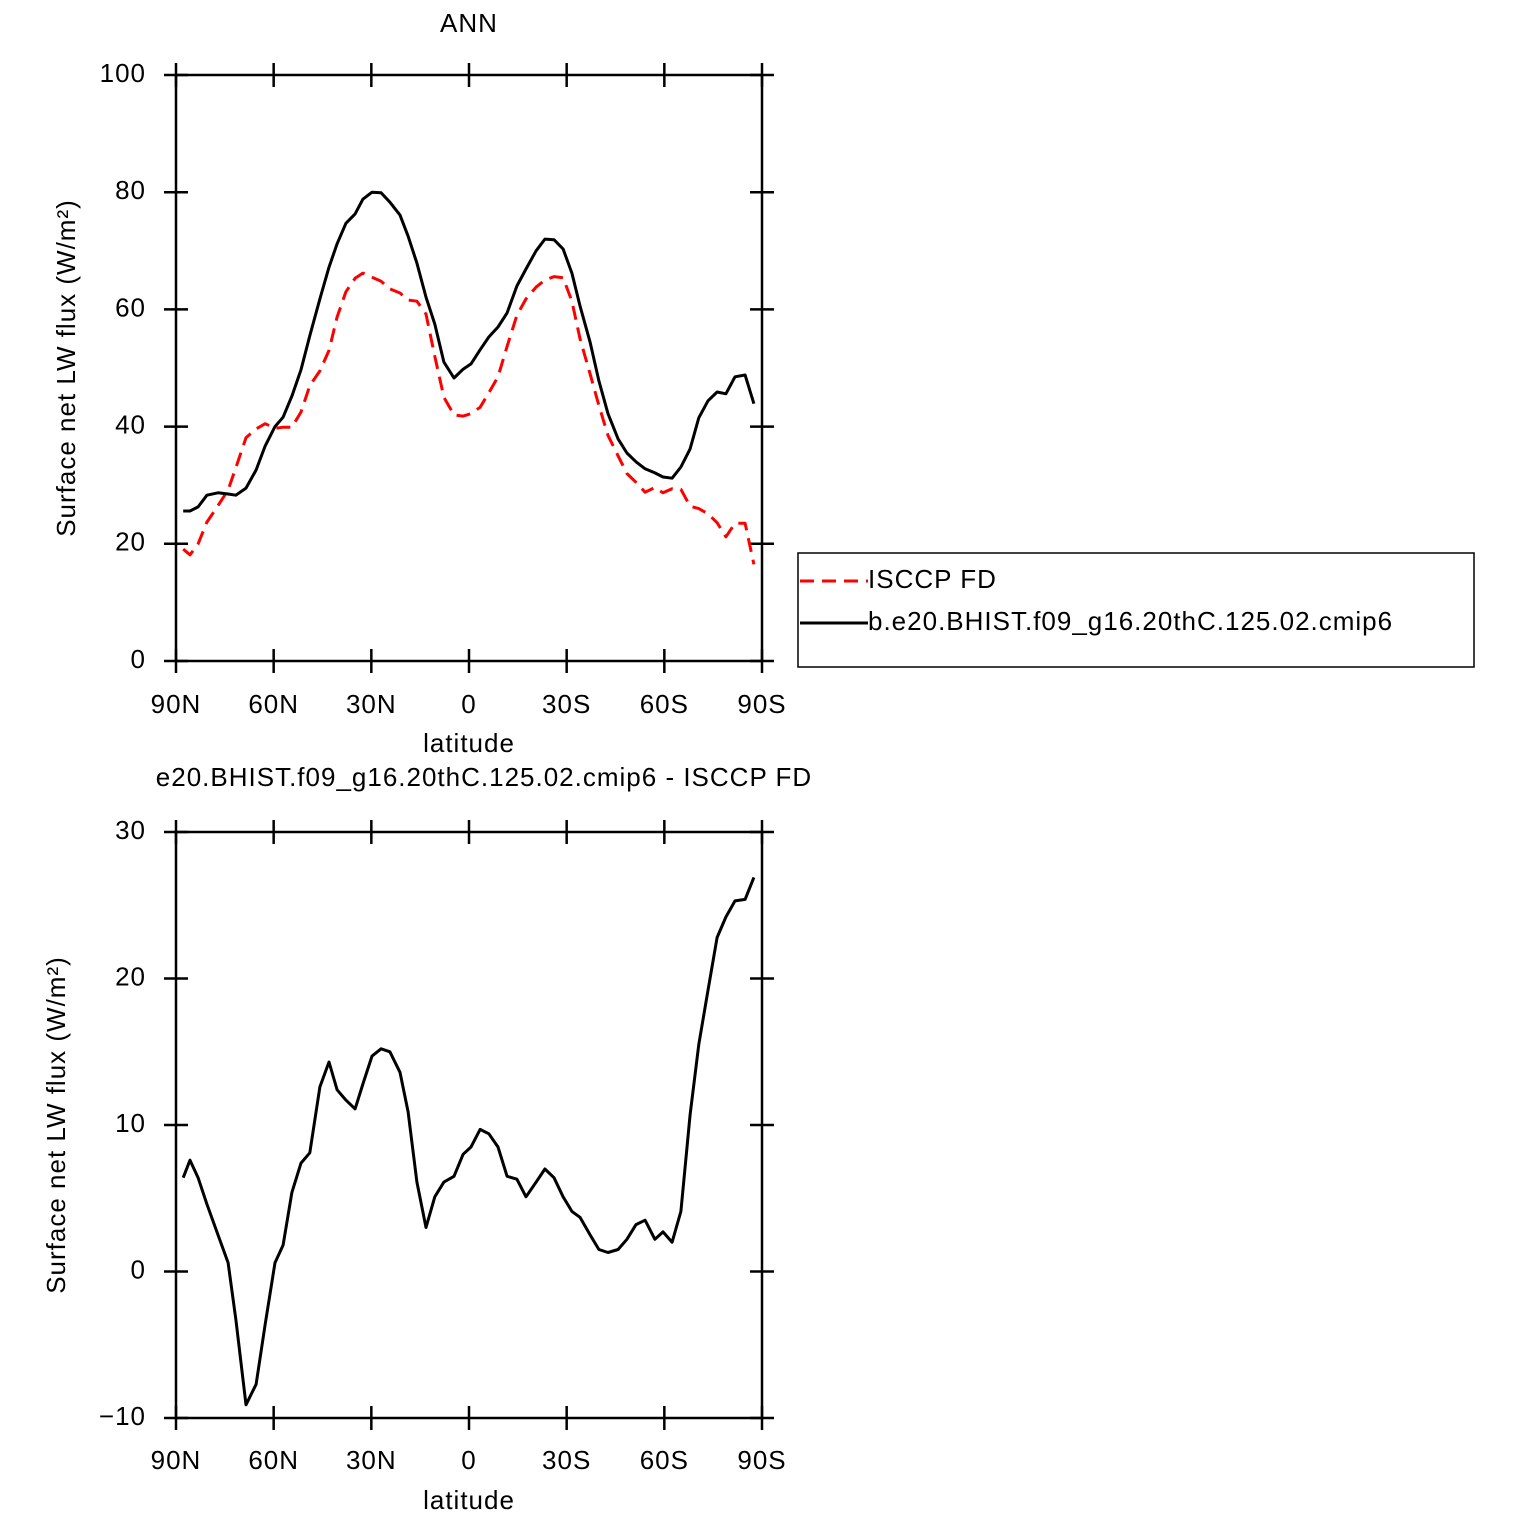 This screenshot has height=1524, width=1524. Describe the element at coordinates (932, 579) in the screenshot. I see `legend-label: ISCCP FD` at that location.